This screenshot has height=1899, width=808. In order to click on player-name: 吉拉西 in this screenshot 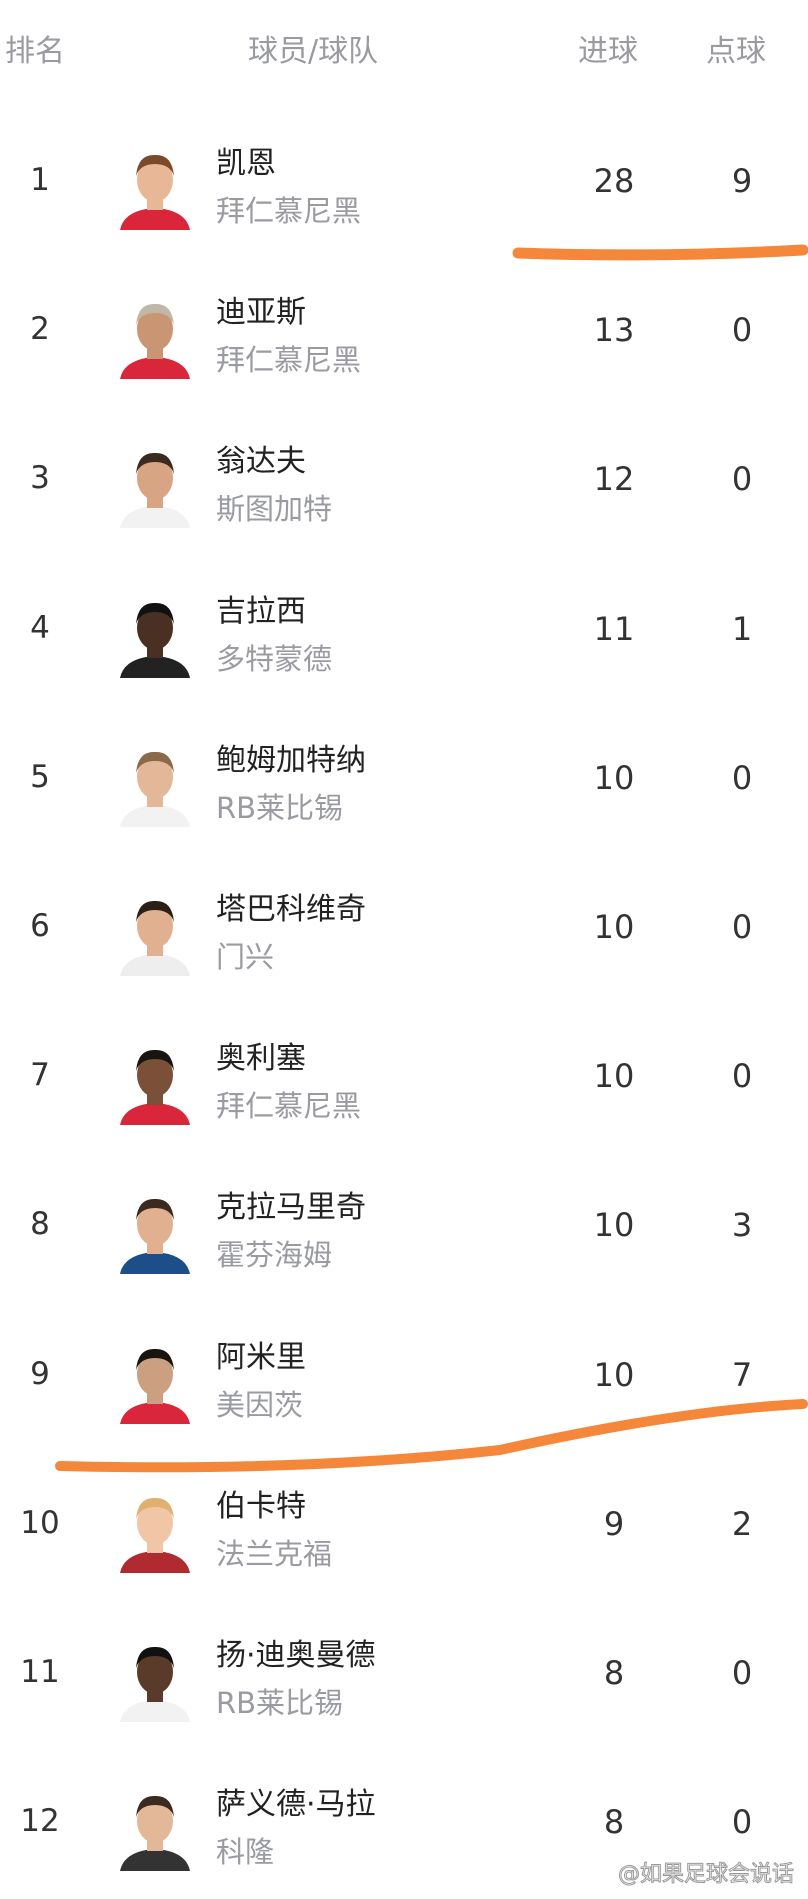, I will do `click(261, 611)`.